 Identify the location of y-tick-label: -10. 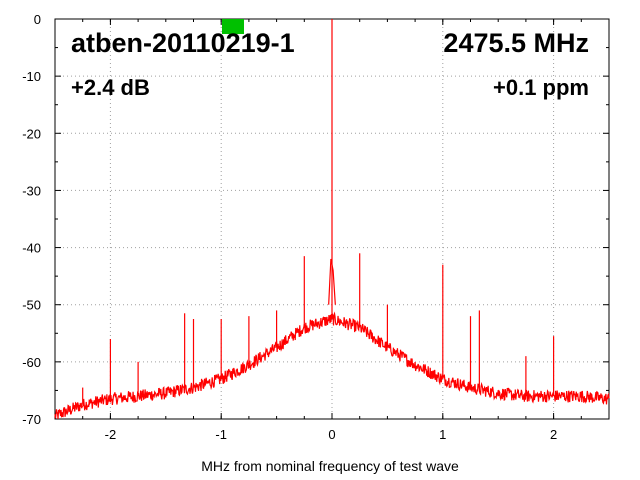
(31, 76).